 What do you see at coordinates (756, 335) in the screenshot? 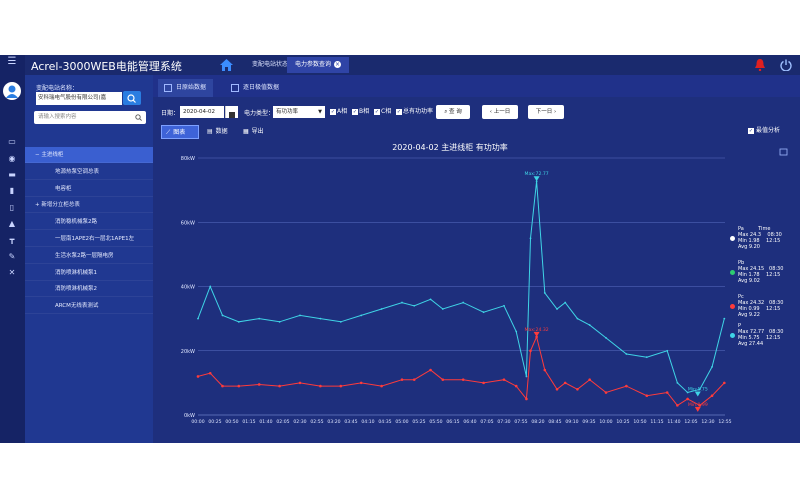
I see `legend-entry: P Max 72.77 08:30 Min 5.75 12:15 Avg 27.44` at bounding box center [756, 335].